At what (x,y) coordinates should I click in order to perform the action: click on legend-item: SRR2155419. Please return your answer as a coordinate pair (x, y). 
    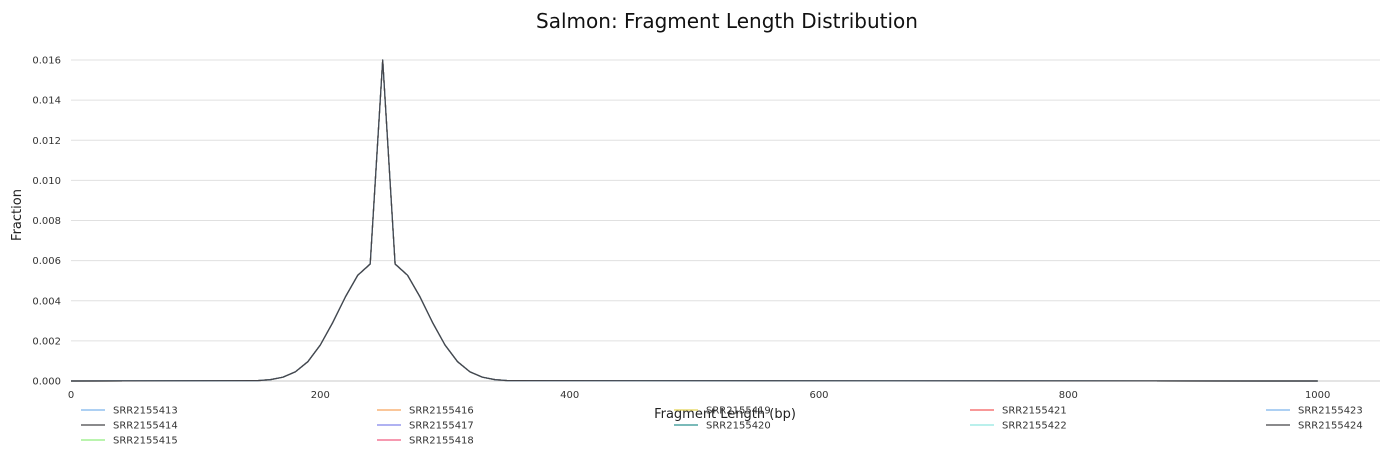
    Looking at the image, I should click on (738, 411).